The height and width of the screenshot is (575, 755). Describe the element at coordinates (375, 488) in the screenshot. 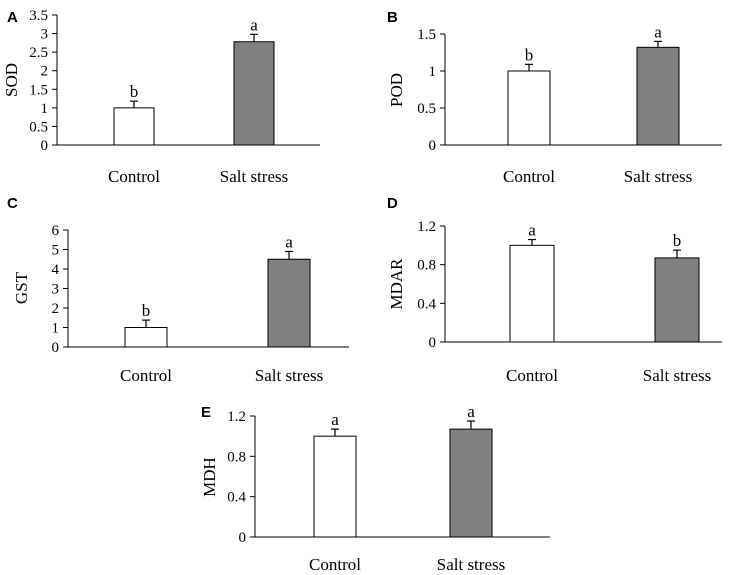

I see `chart-panel-e: E 0 0.4 0.8 1.2 MDH a Control a Salt stress` at that location.